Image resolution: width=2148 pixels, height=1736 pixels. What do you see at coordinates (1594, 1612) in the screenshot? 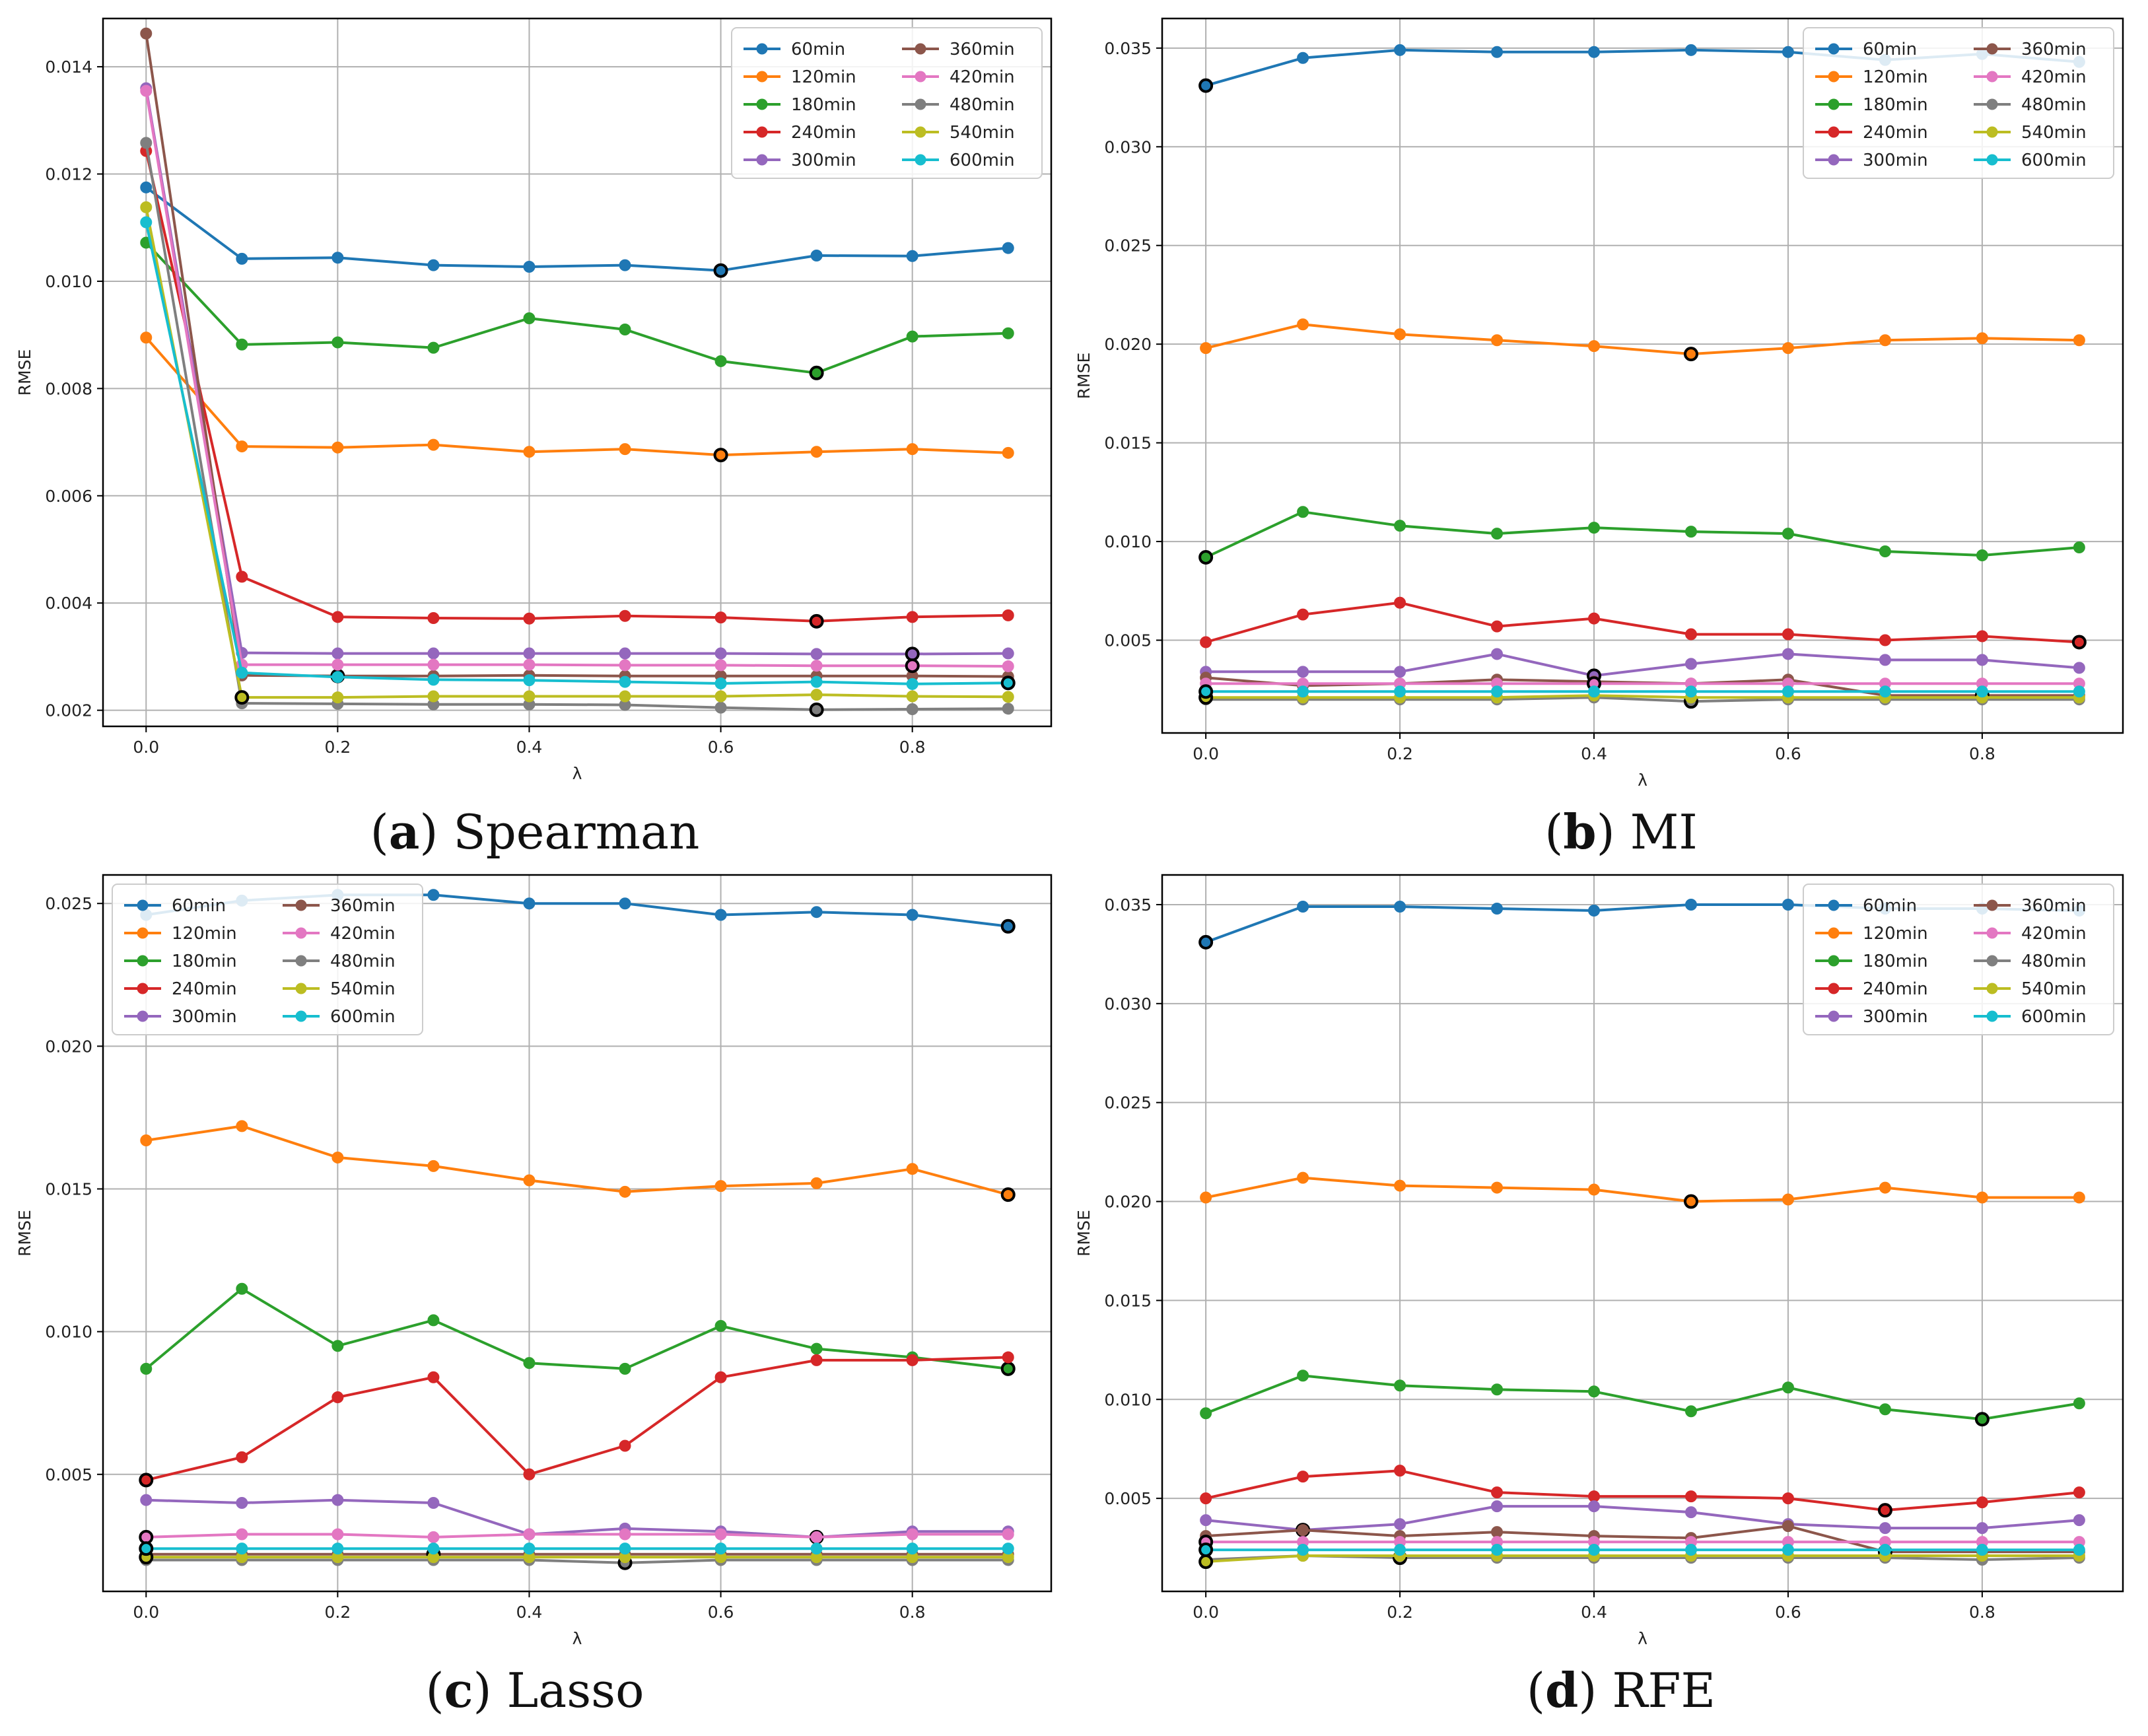
I see `x-tick-label: 0.4` at bounding box center [1594, 1612].